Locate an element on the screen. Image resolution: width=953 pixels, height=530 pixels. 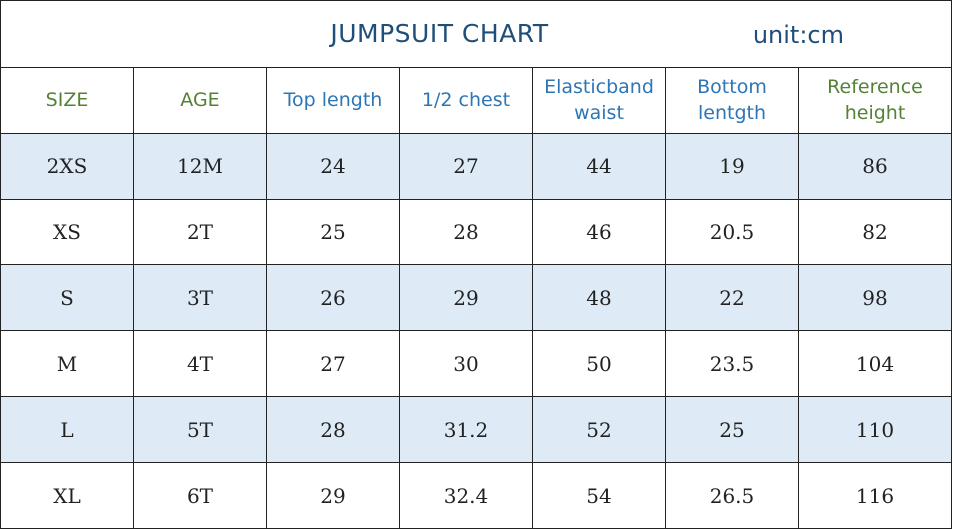
table-cell: 52 is located at coordinates (599, 430).